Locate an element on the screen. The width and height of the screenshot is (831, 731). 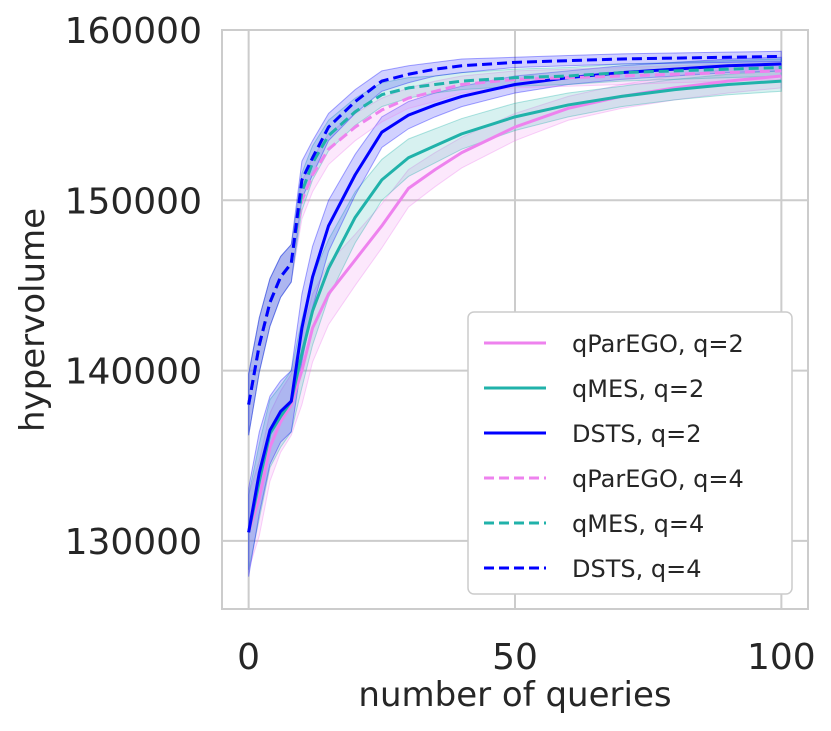
legend-label: qMES, q=2 is located at coordinates (638, 389).